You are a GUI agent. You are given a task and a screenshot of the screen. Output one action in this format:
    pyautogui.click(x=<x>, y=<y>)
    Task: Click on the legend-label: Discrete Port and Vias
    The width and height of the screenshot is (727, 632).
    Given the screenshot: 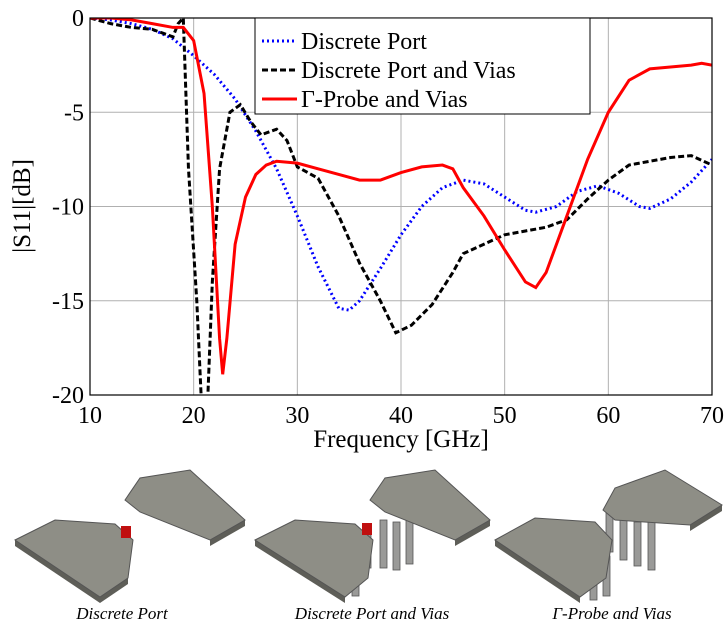 What is the action you would take?
    pyautogui.click(x=408, y=71)
    